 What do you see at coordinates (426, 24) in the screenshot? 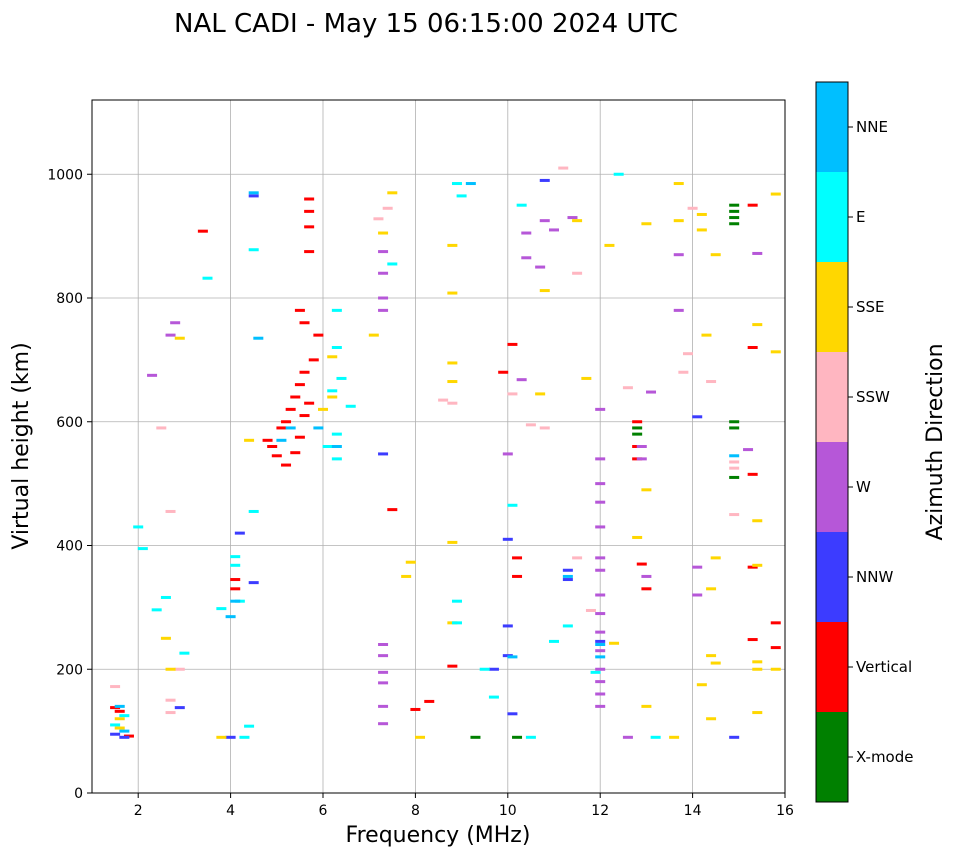
I see `chart-title: NAL CADI - May 15 06:15:00 2024 UTC` at bounding box center [426, 24].